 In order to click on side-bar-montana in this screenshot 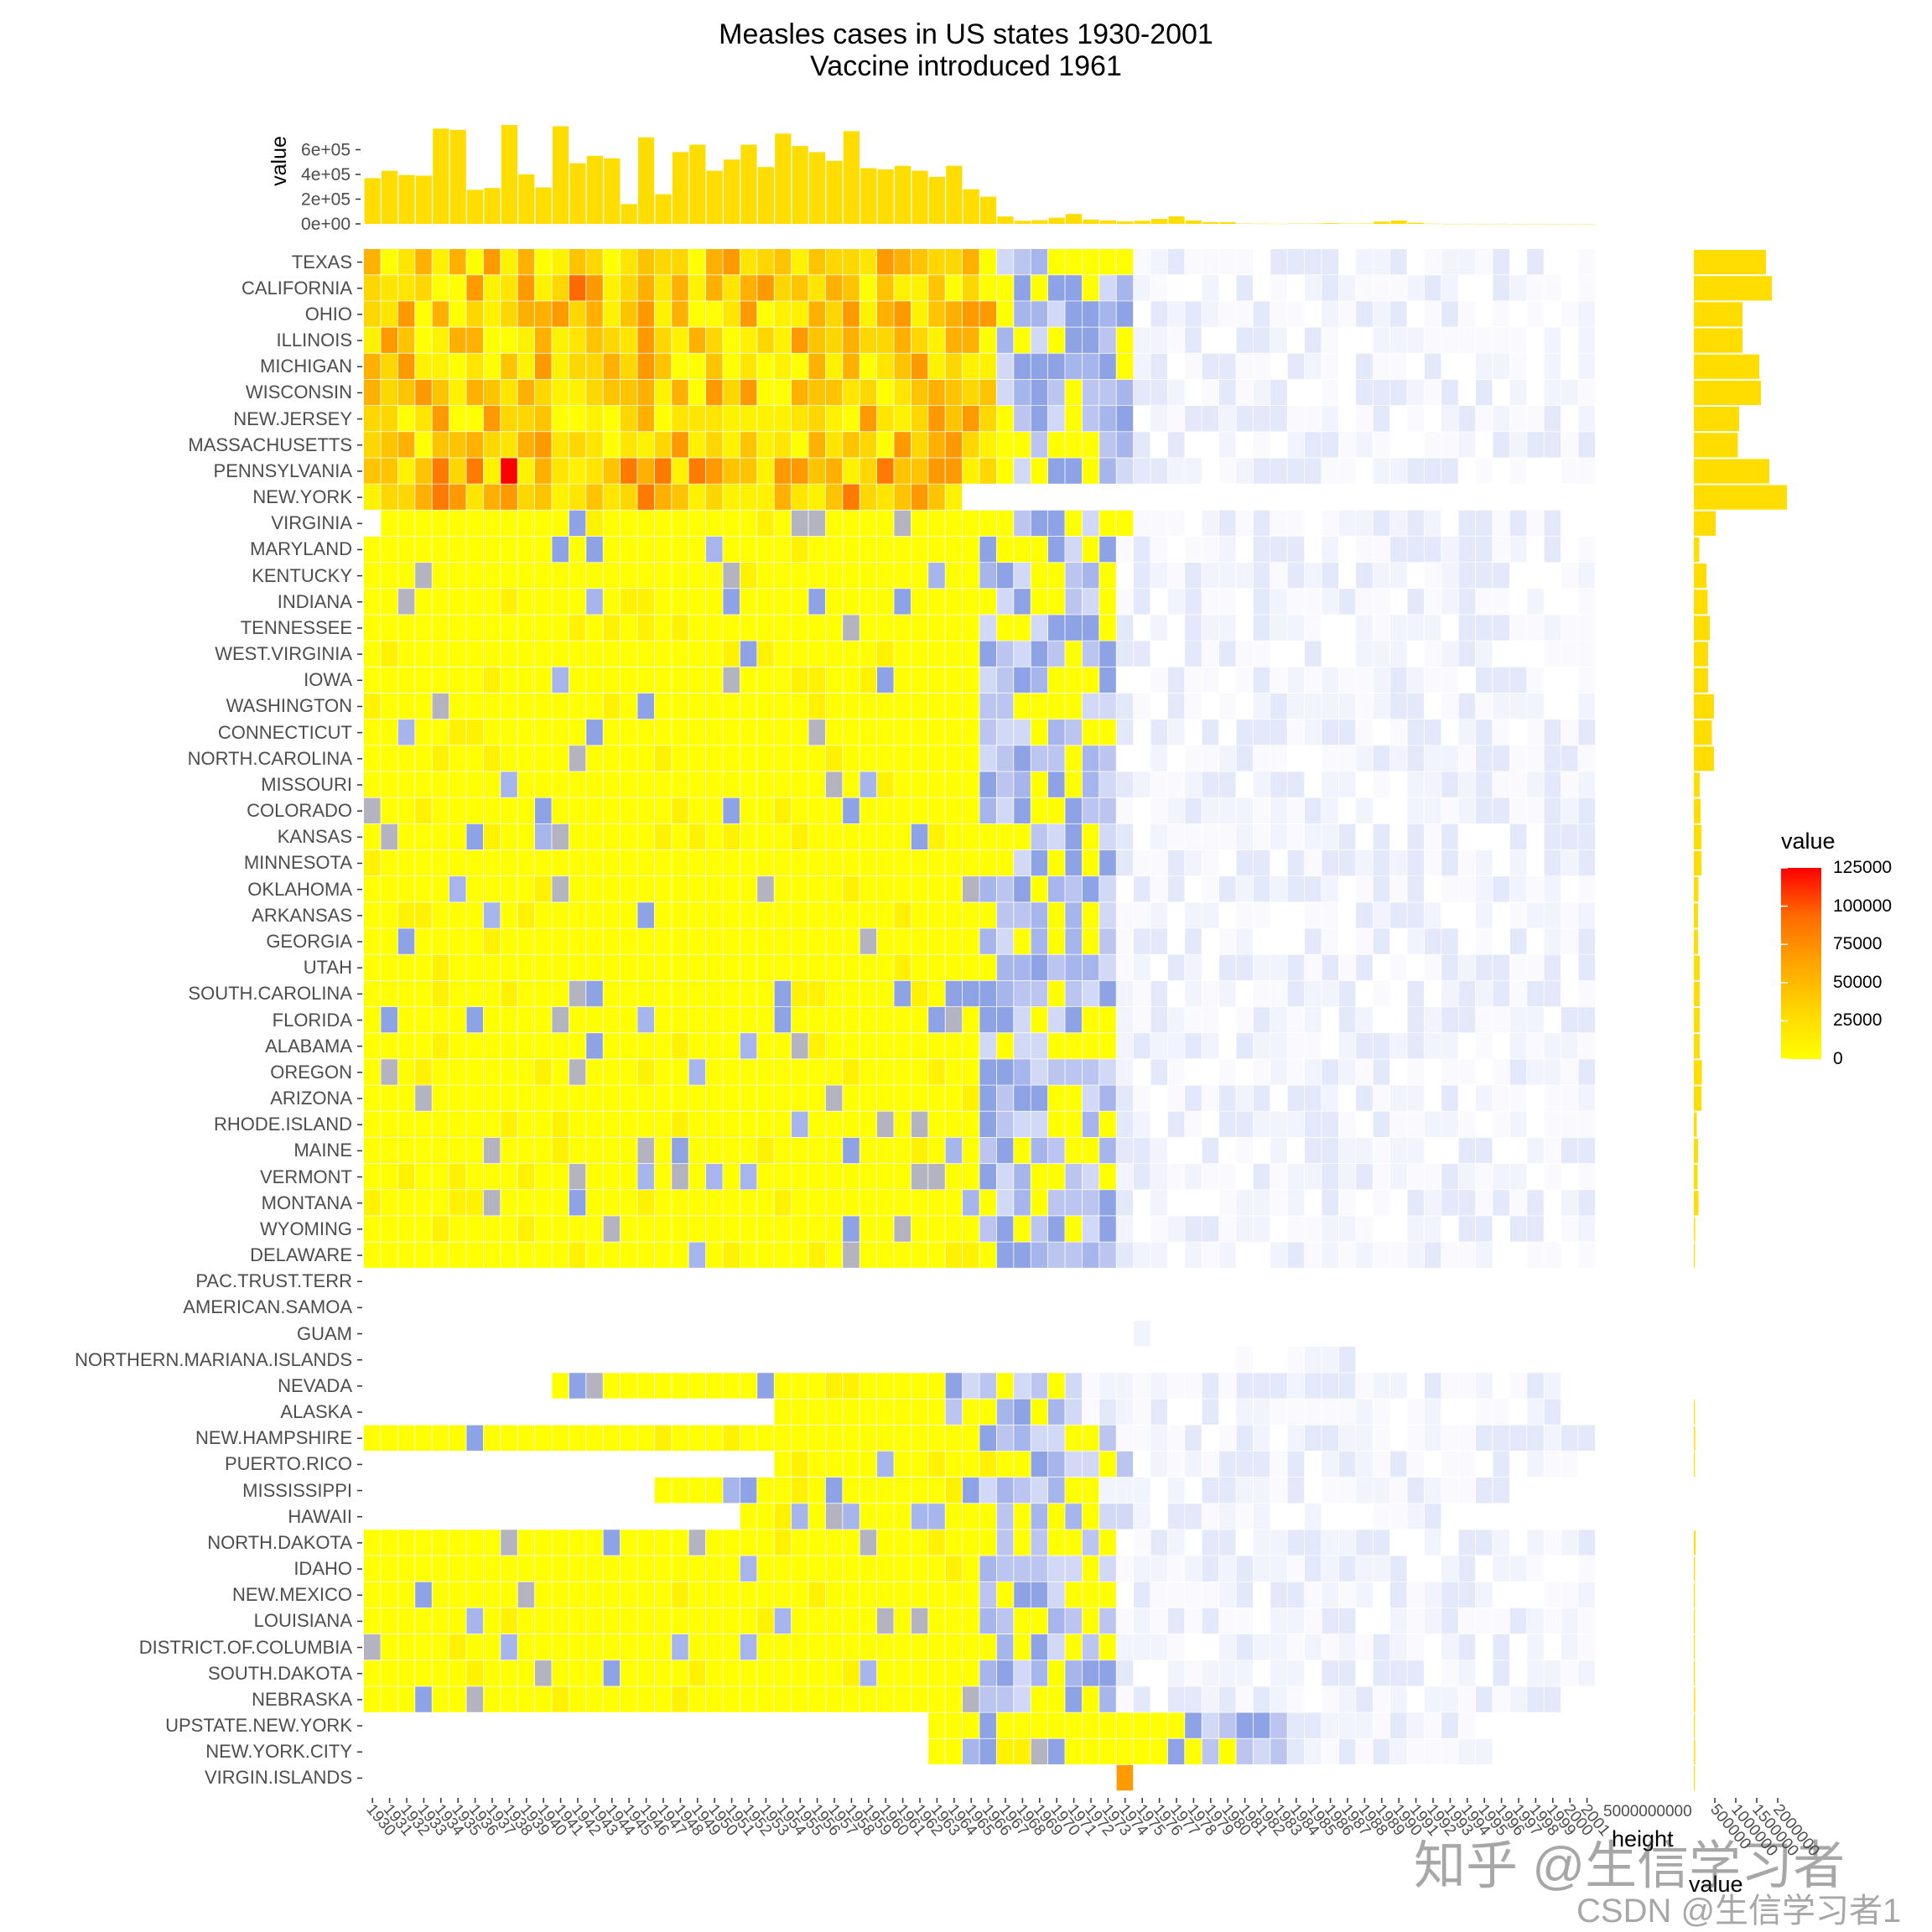, I will do `click(1696, 1203)`.